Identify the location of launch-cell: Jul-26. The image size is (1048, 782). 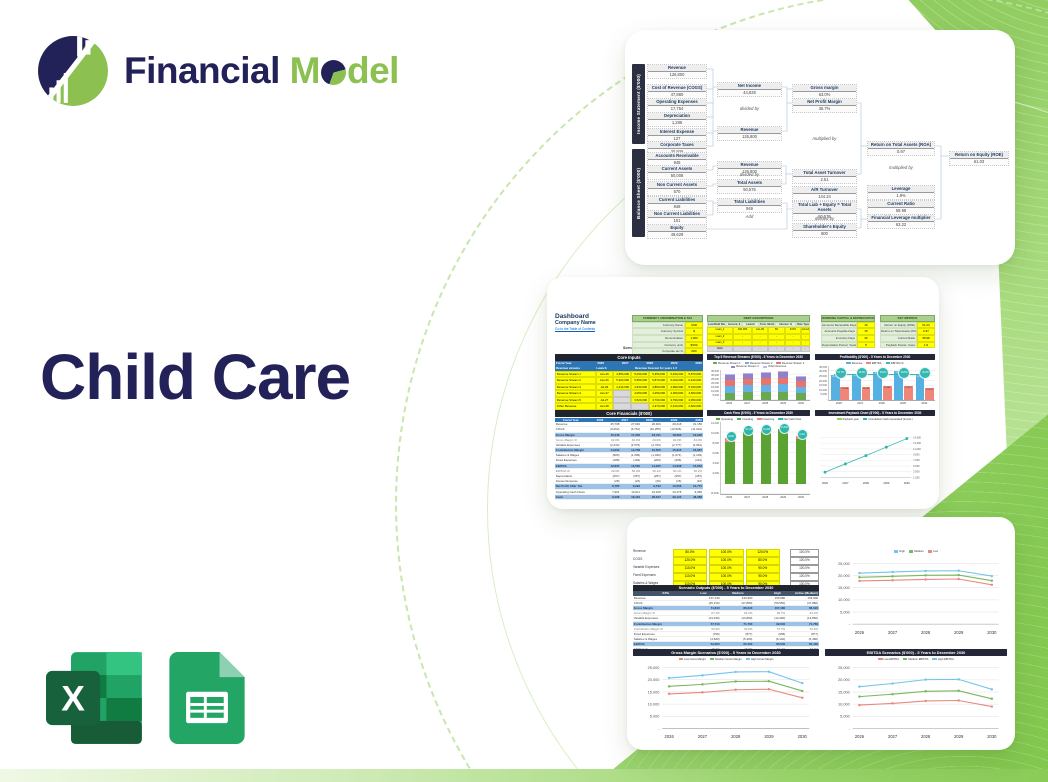
(604, 387).